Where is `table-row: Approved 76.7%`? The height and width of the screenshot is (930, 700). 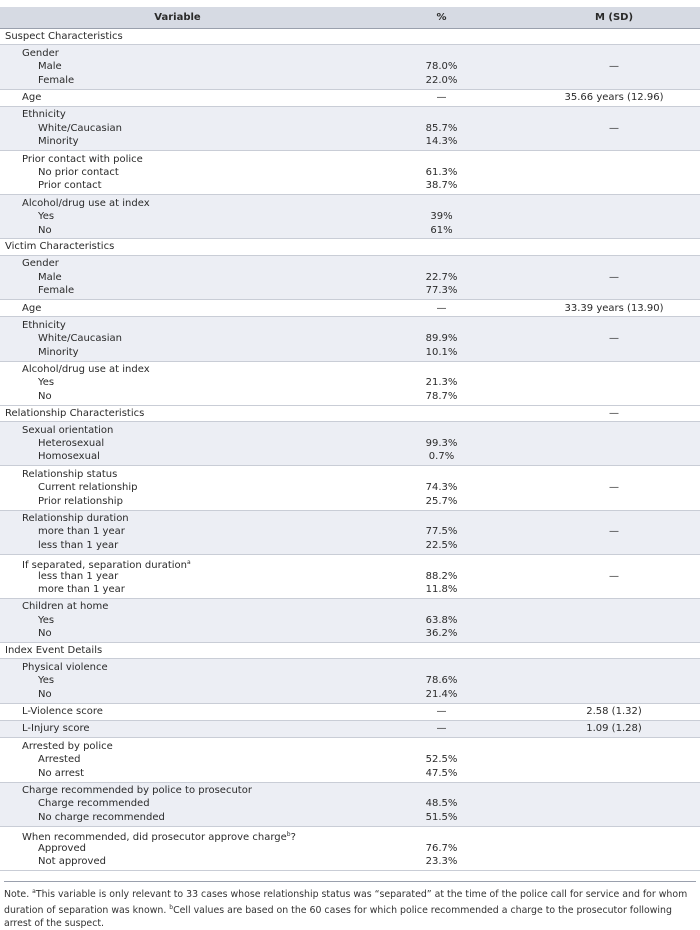 table-row: Approved 76.7% is located at coordinates (350, 848).